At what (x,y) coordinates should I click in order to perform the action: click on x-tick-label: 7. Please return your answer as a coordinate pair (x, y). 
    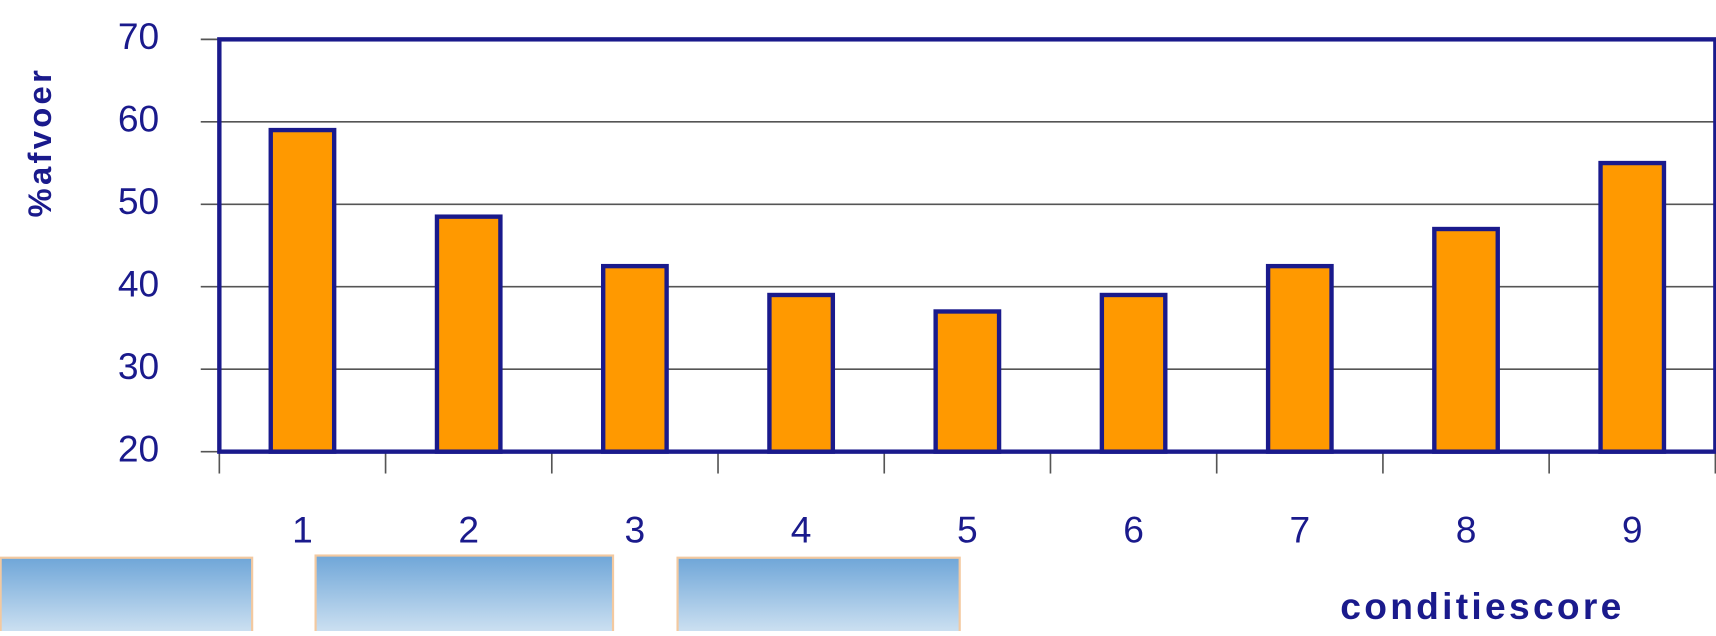
    Looking at the image, I should click on (1299, 529).